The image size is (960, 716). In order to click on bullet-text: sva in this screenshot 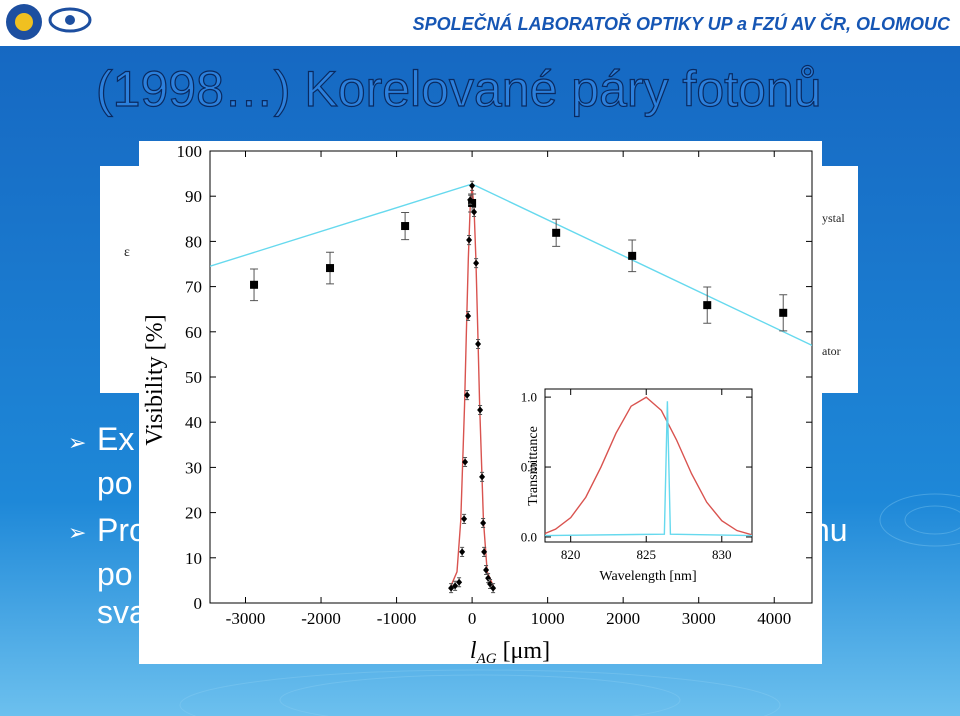, I will do `click(122, 612)`.